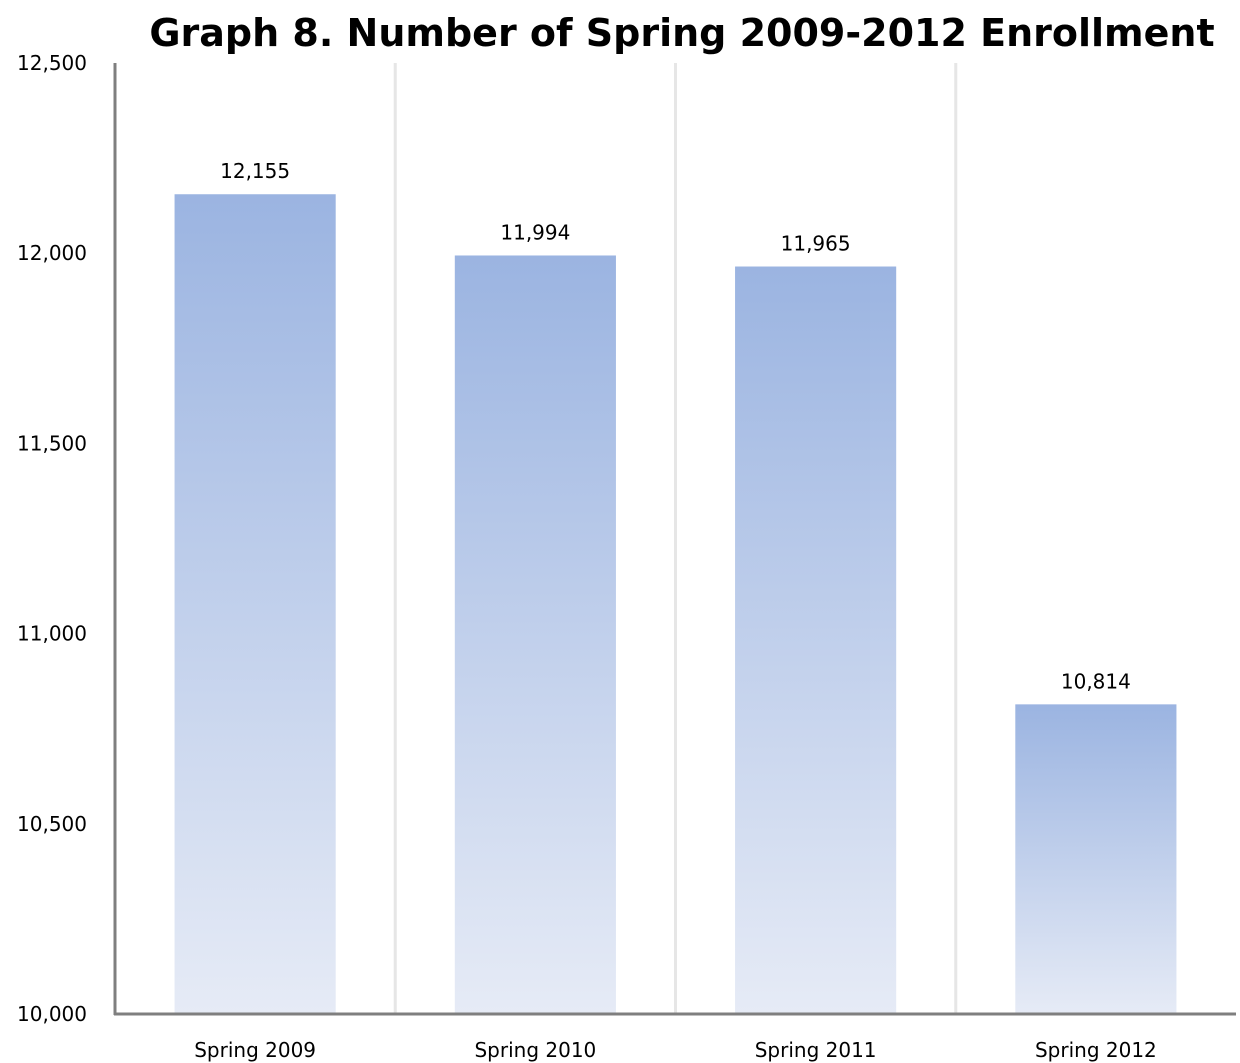  I want to click on bar-spring-2012, so click(1096, 859).